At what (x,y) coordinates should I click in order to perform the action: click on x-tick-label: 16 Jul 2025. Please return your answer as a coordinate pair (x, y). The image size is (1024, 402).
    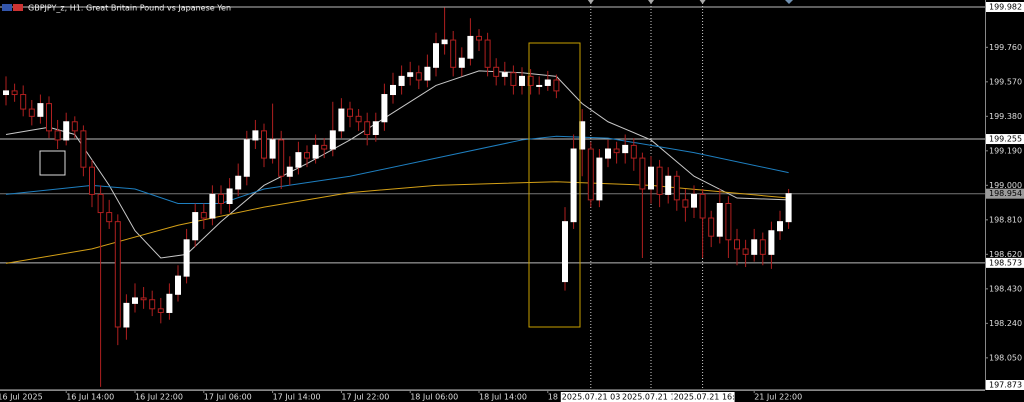
    Looking at the image, I should click on (21, 397).